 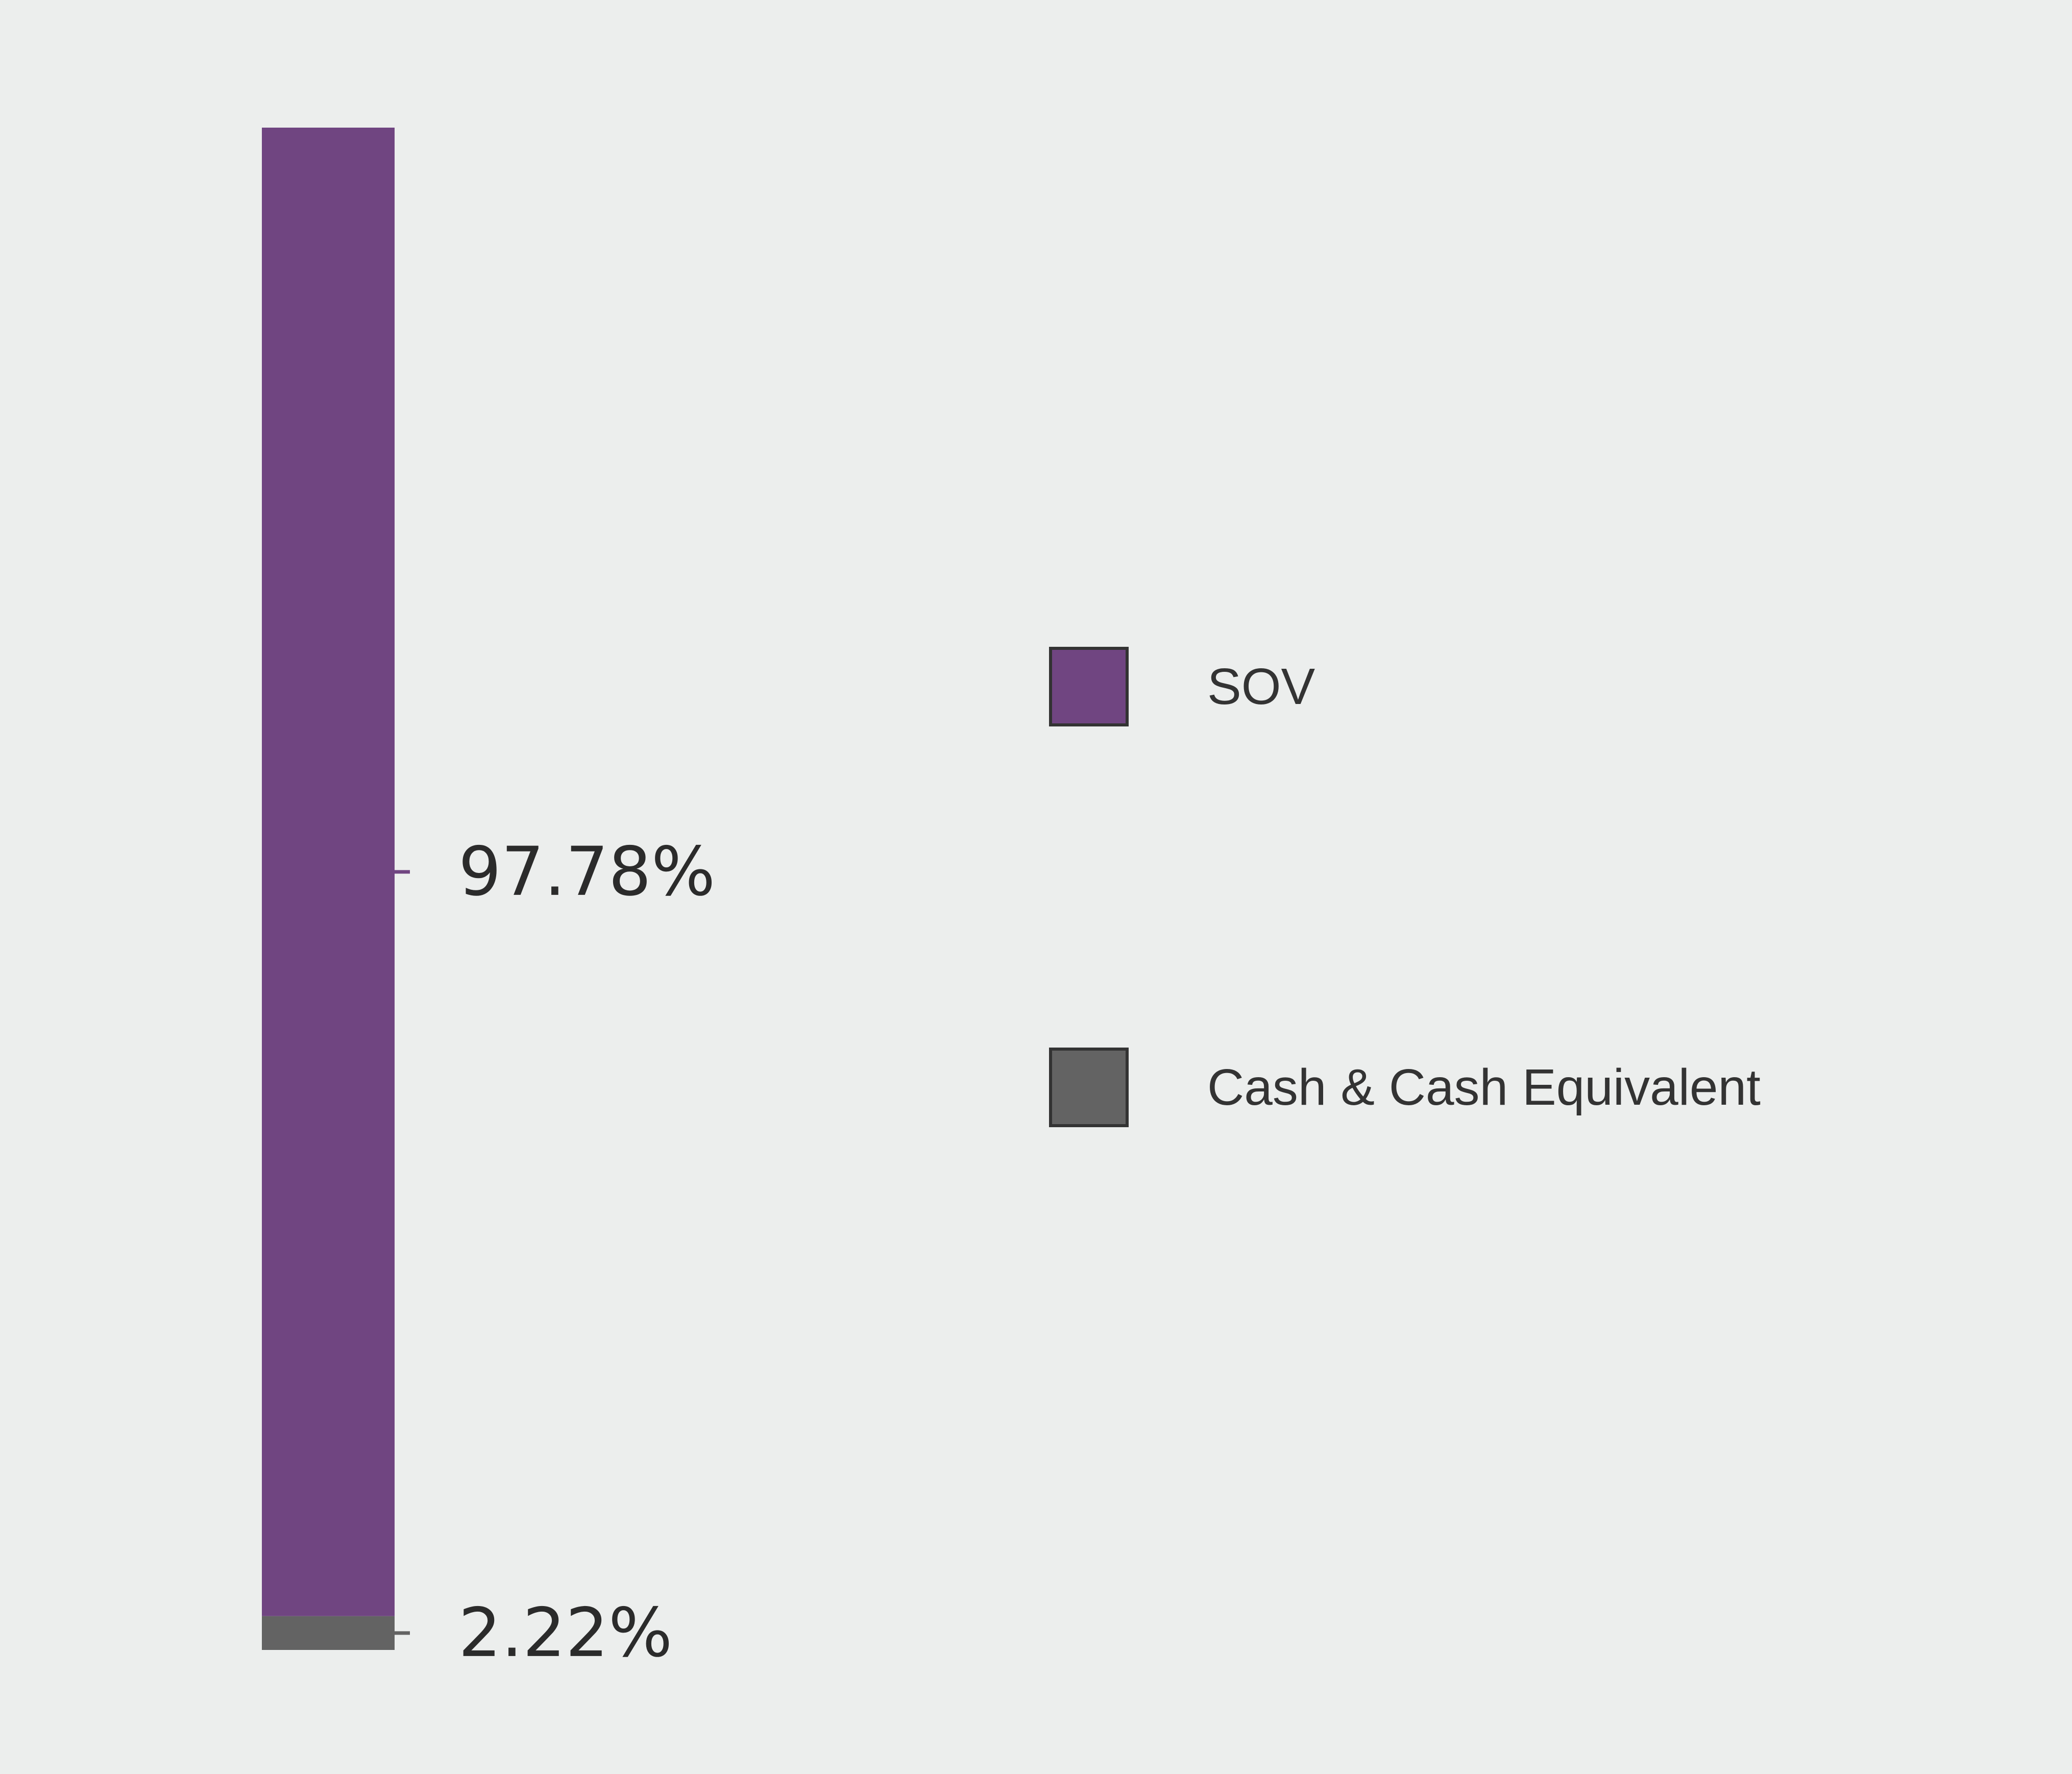 I want to click on data-label-cash-cash-equivalent: 2.22%, so click(x=565, y=1633).